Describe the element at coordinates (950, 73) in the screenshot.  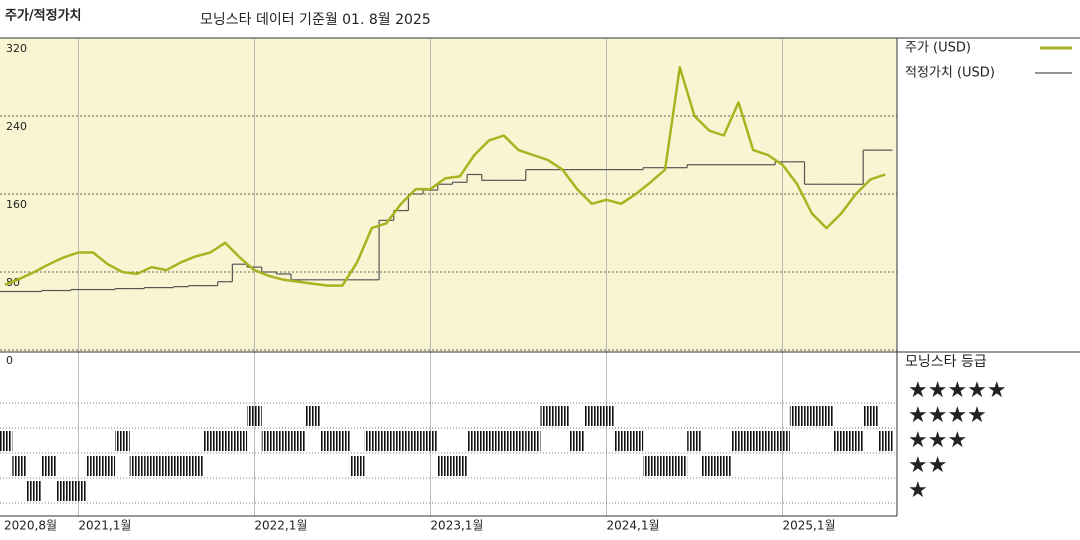
I see `legend-label: 적정가치 (USD)` at that location.